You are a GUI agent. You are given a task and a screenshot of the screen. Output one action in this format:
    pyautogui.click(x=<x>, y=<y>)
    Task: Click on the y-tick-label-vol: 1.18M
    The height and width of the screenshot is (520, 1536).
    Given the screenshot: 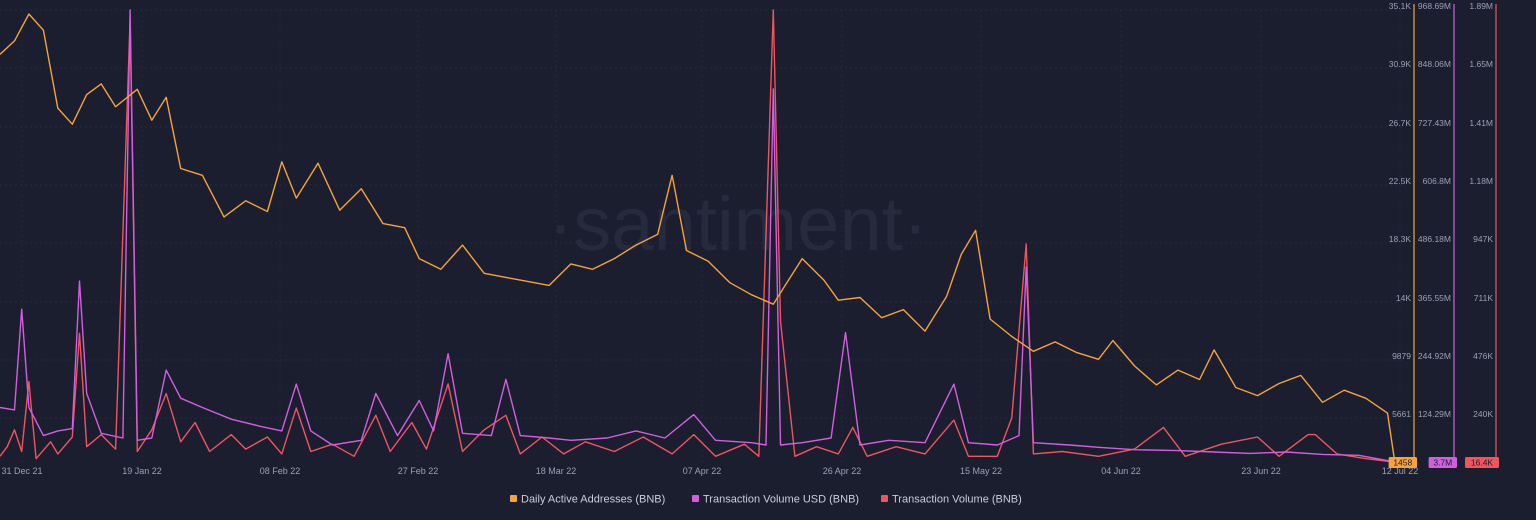 What is the action you would take?
    pyautogui.click(x=1481, y=181)
    